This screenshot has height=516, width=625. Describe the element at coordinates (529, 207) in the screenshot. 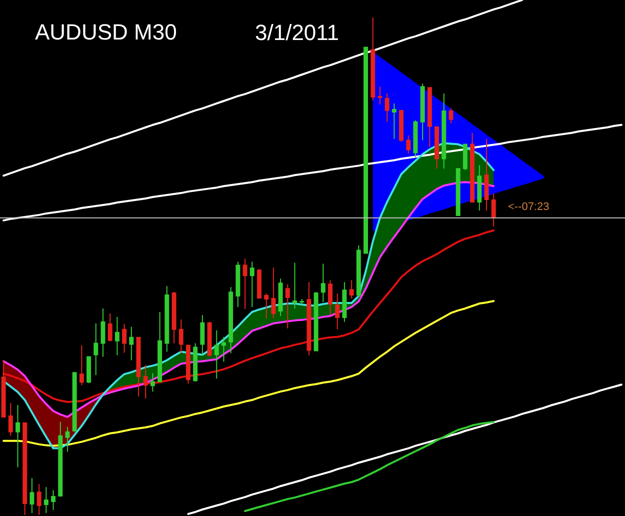

I see `annotation: <--07:23` at that location.